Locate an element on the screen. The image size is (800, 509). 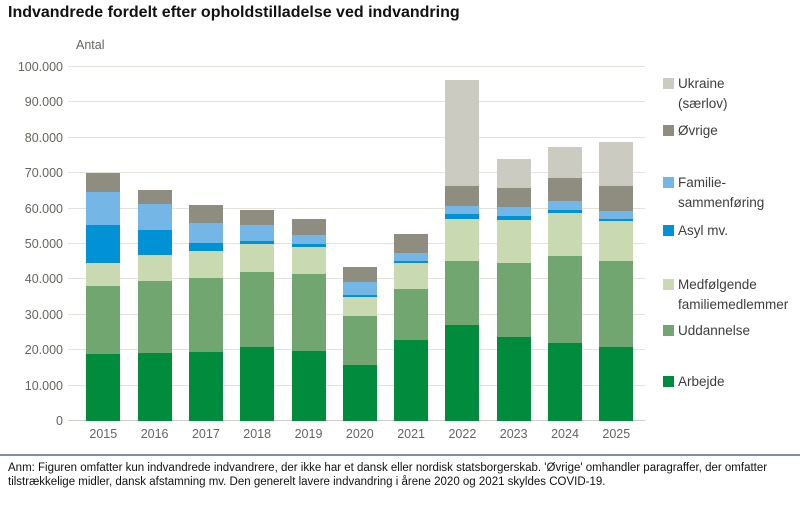
x-tick-label: 2015 is located at coordinates (103, 434).